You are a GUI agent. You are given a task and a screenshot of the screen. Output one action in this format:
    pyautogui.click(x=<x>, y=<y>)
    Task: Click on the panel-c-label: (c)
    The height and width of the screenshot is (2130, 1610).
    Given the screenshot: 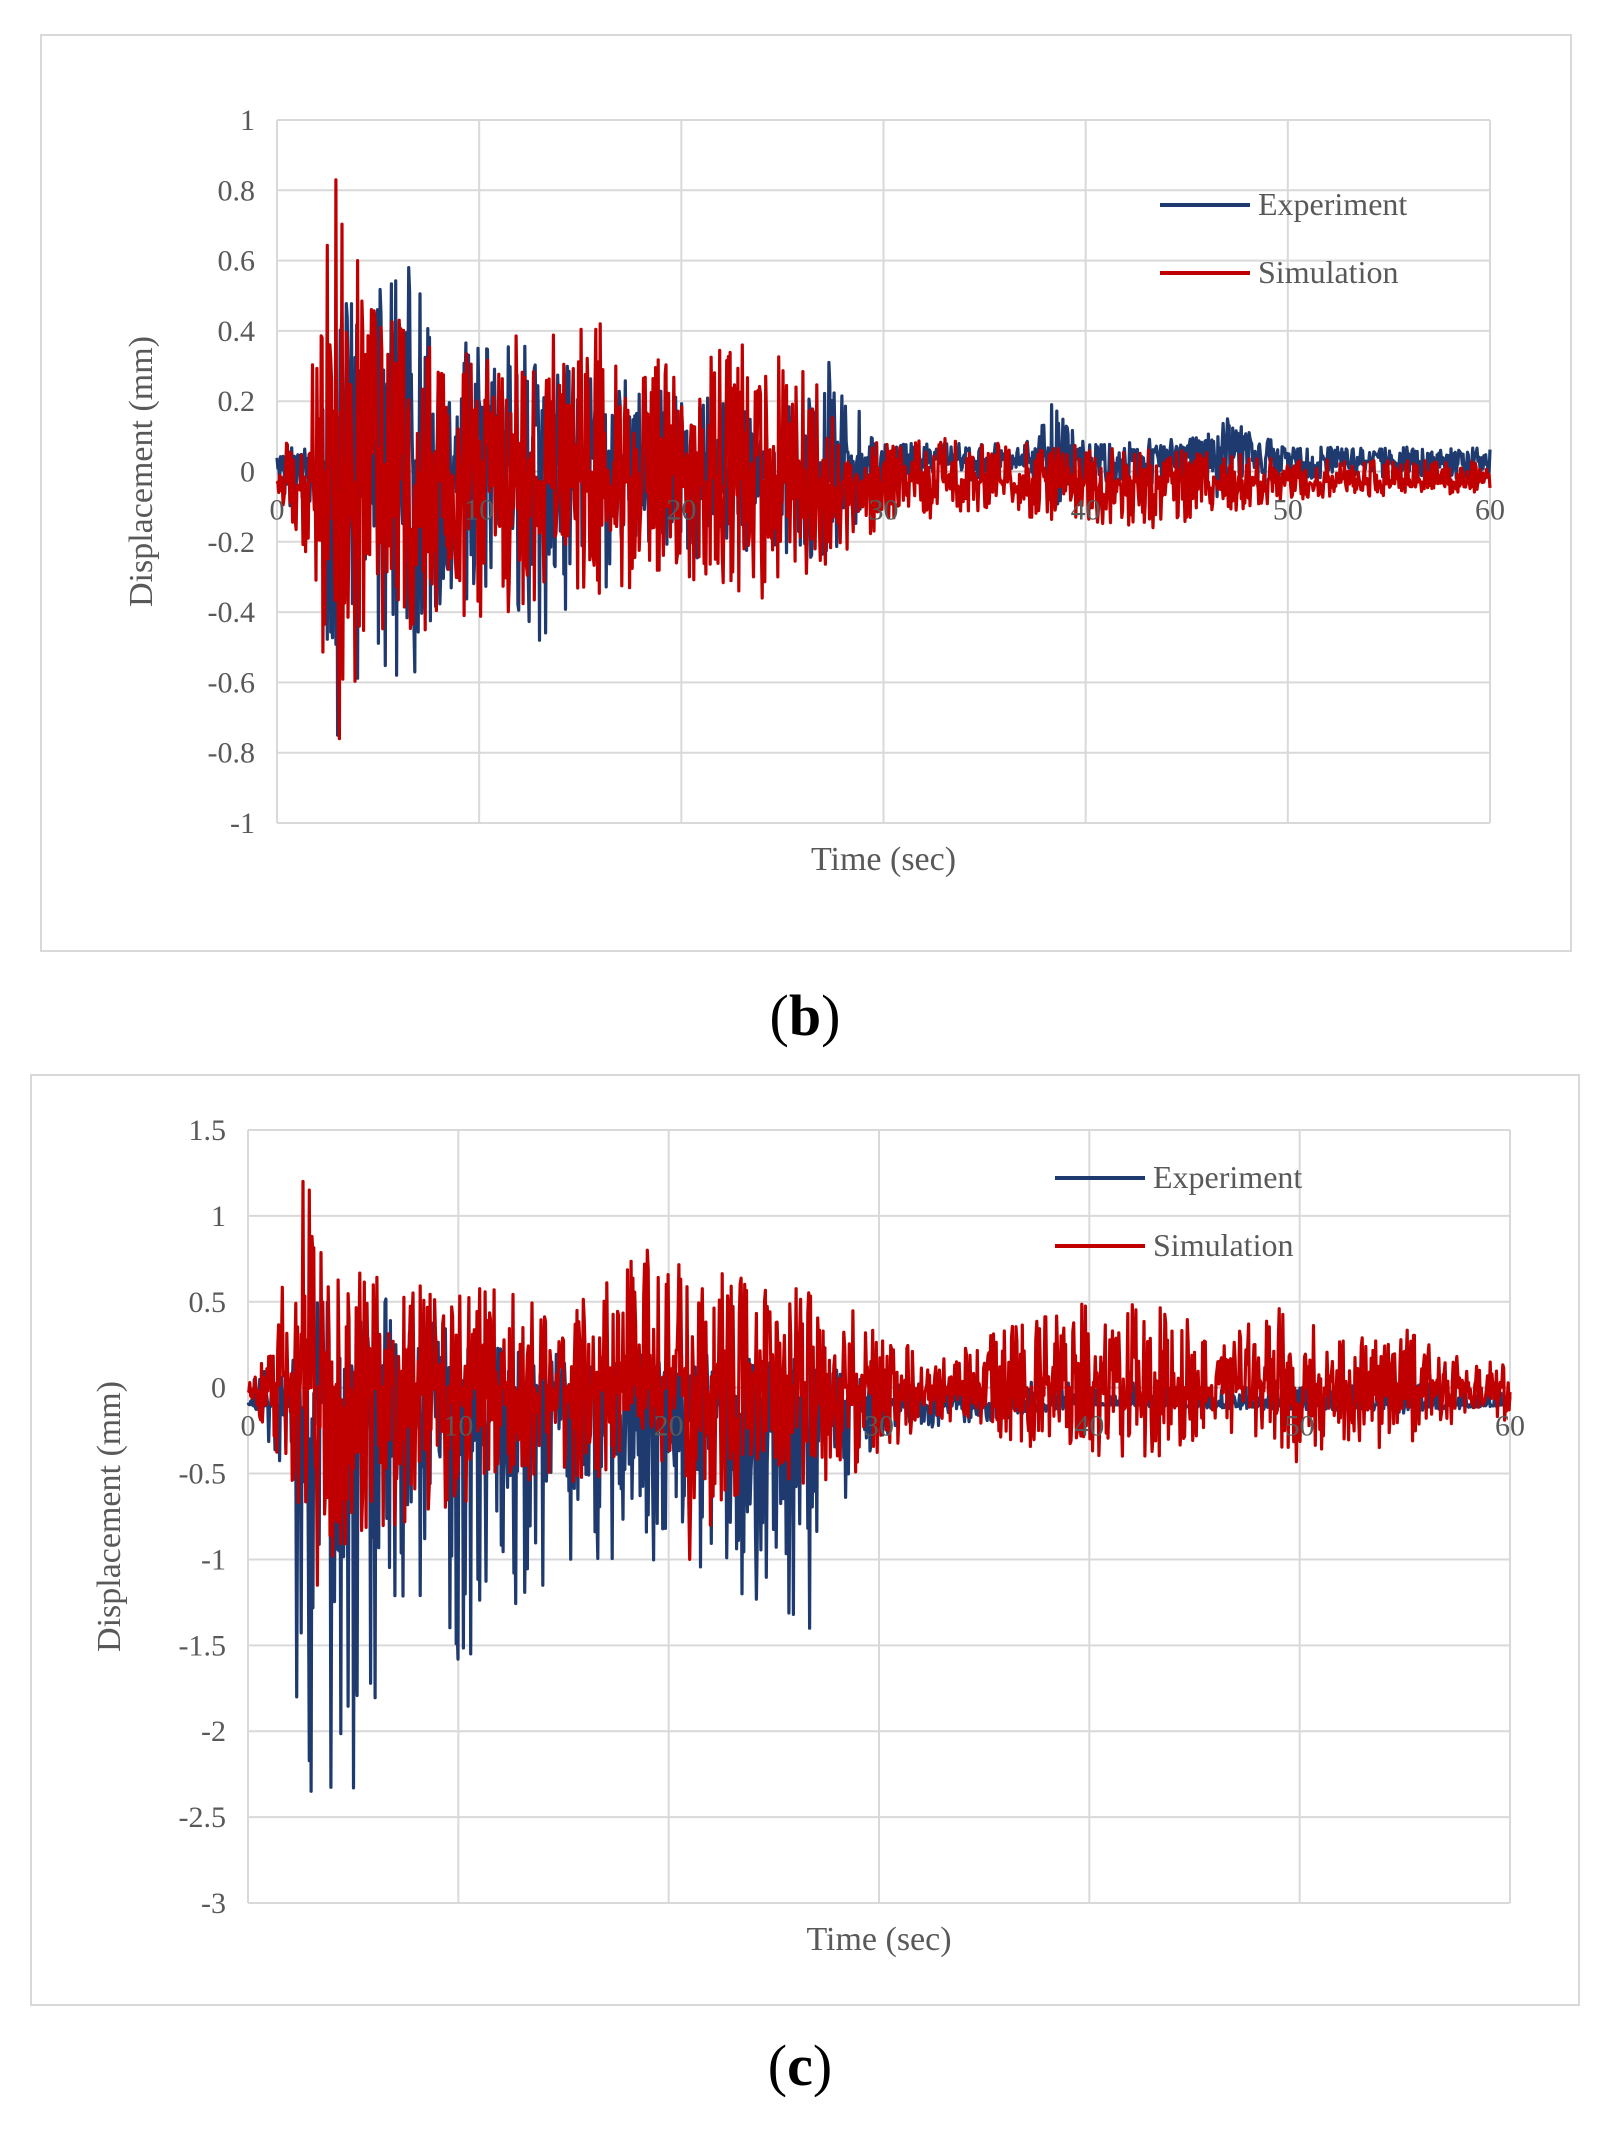 What is the action you would take?
    pyautogui.click(x=800, y=2065)
    